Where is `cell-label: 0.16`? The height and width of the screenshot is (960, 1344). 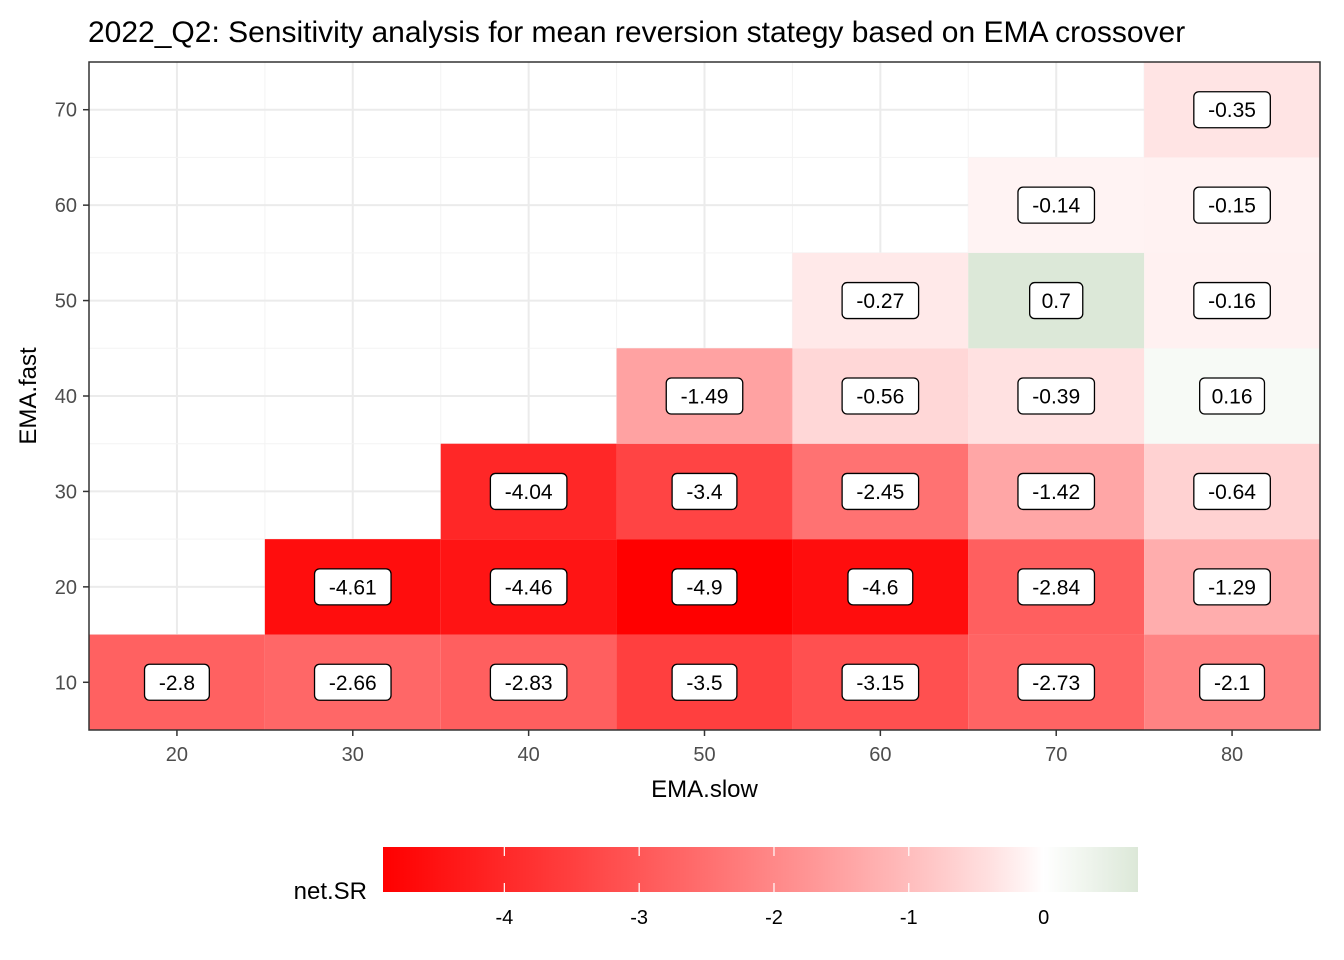
cell-label: 0.16 is located at coordinates (1232, 396).